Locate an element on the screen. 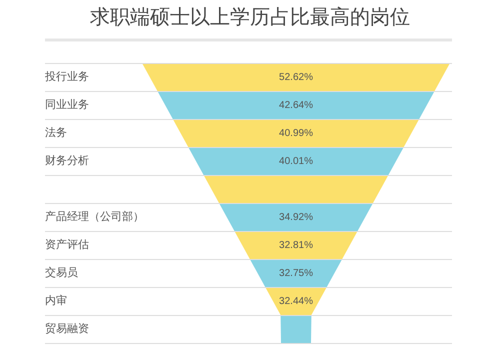 The width and height of the screenshot is (500, 362). category-label: 法务 is located at coordinates (56, 133).